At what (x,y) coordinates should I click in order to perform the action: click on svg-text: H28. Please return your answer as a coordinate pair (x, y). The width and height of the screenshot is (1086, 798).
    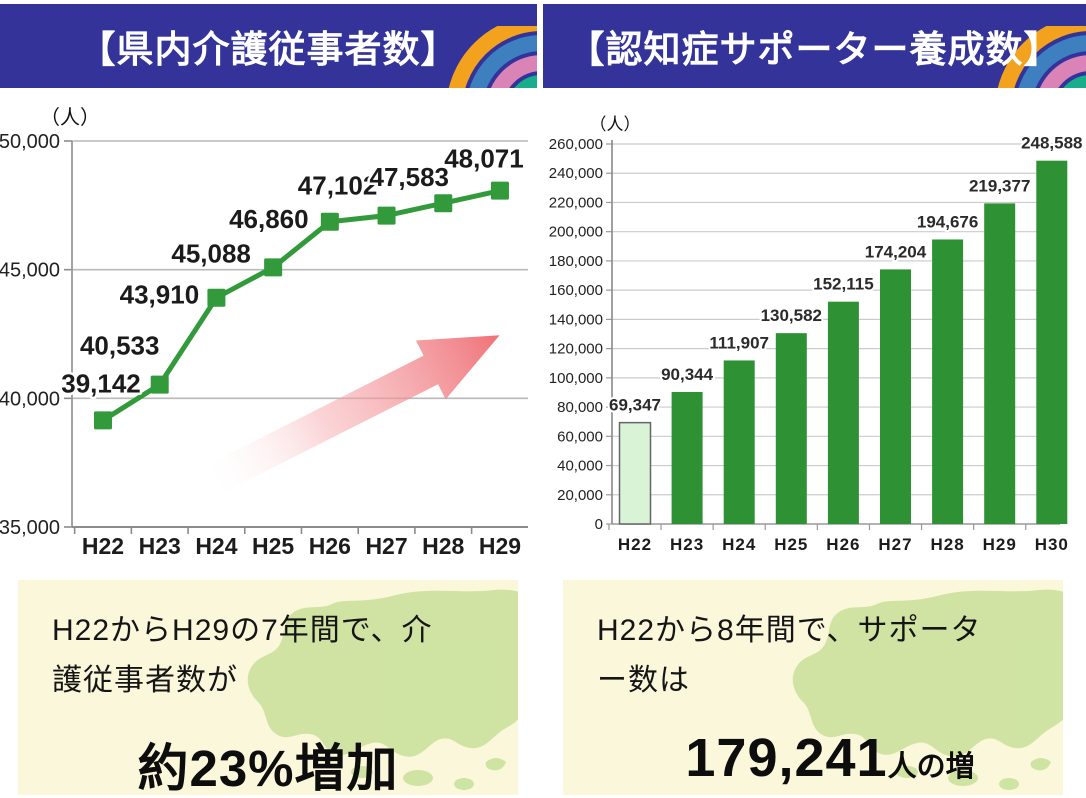
    Looking at the image, I should click on (948, 544).